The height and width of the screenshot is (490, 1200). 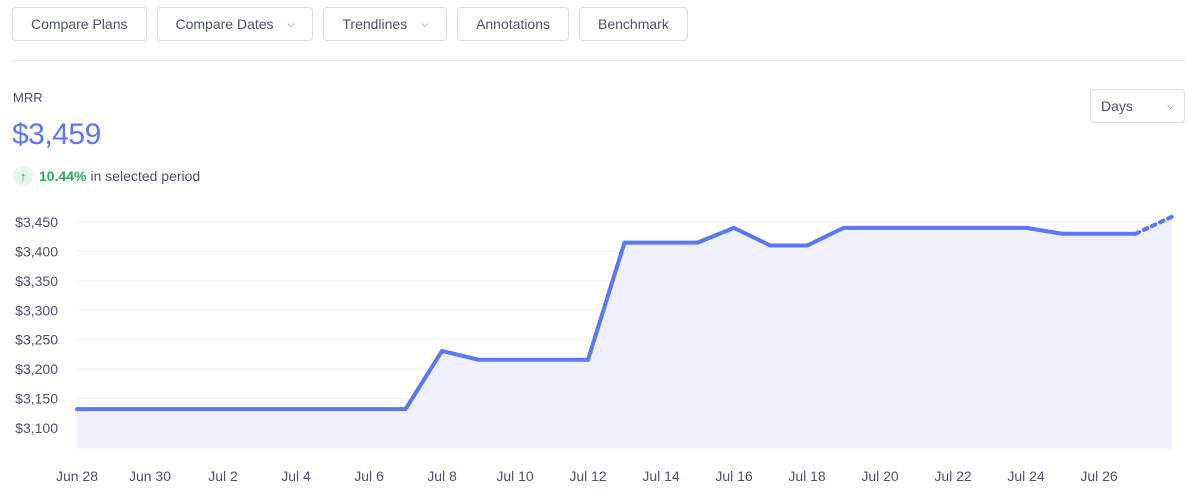 What do you see at coordinates (661, 476) in the screenshot?
I see `x-tick-label: Jul 14` at bounding box center [661, 476].